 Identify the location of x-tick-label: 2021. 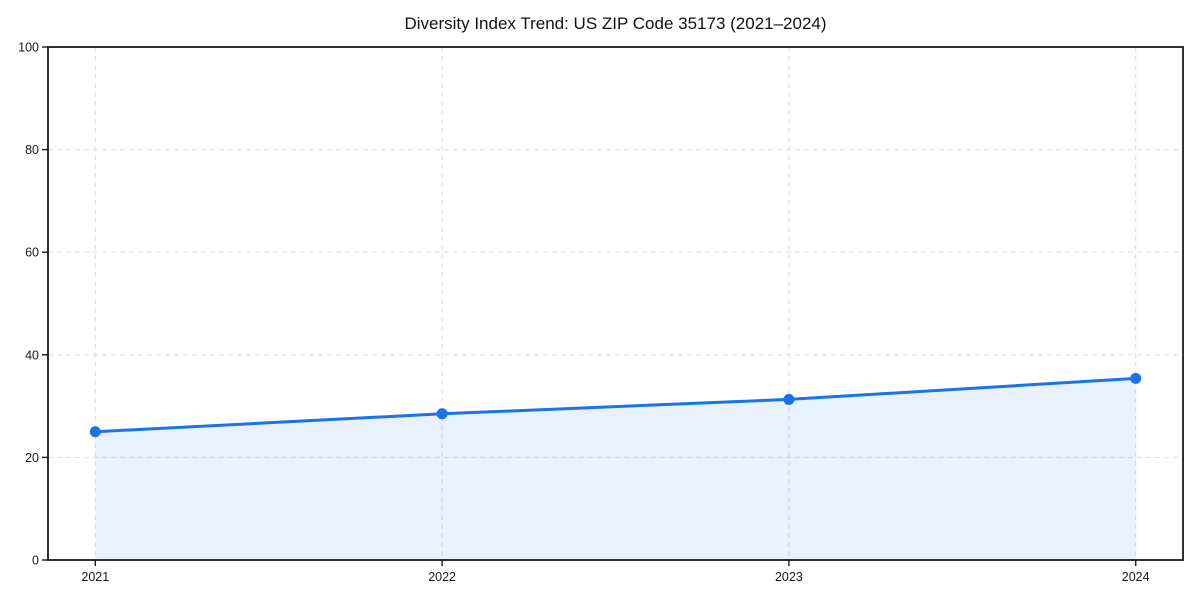
(95, 577).